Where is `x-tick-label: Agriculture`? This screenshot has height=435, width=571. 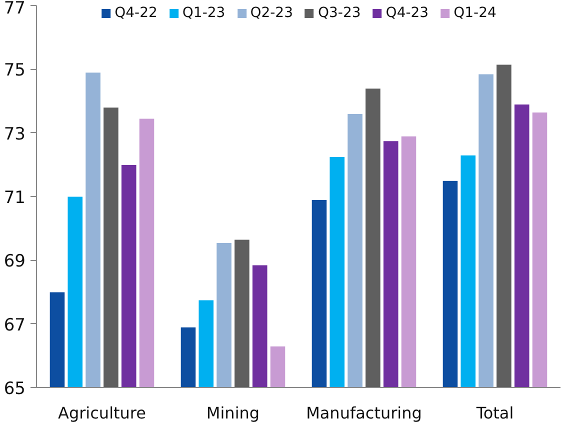
x-tick-label: Agriculture is located at coordinates (102, 413).